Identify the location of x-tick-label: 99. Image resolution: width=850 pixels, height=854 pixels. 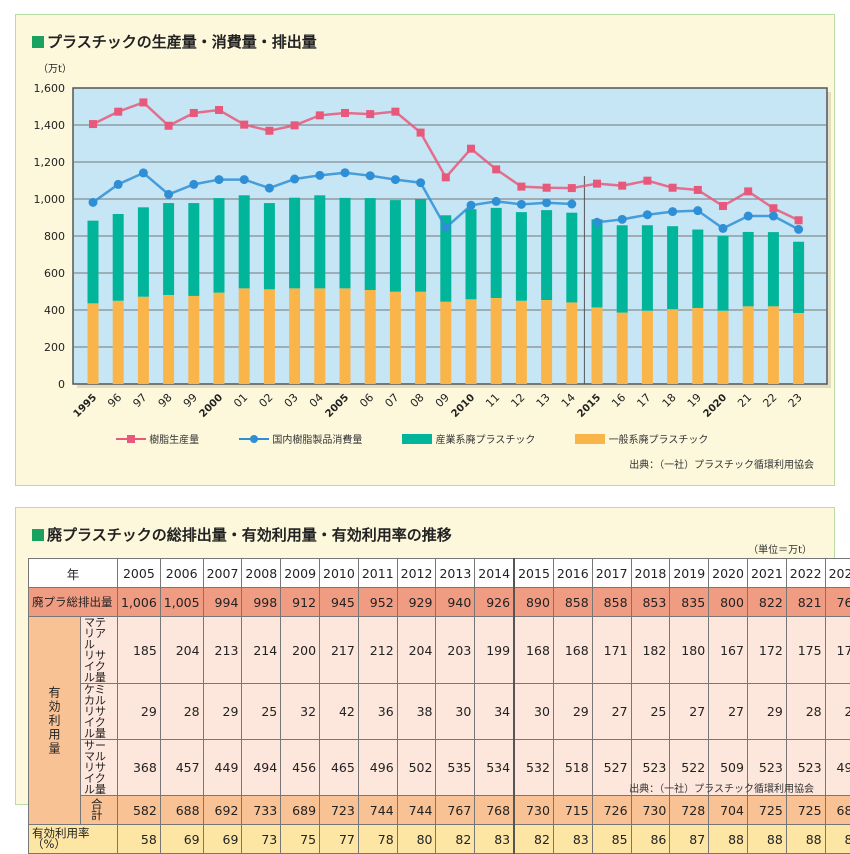
(190, 400).